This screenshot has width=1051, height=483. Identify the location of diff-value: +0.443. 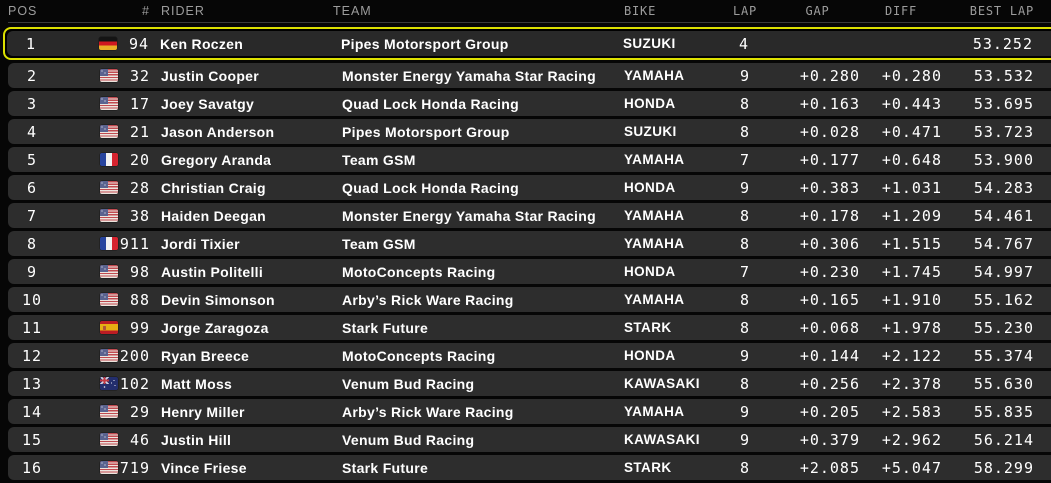
(911, 103).